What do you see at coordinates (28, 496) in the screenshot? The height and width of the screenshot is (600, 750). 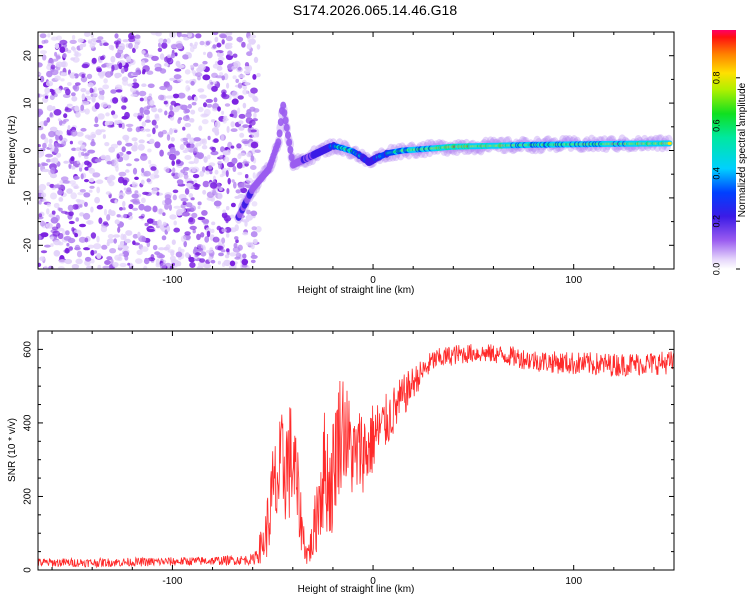 I see `snr-y-tick-label: 200` at bounding box center [28, 496].